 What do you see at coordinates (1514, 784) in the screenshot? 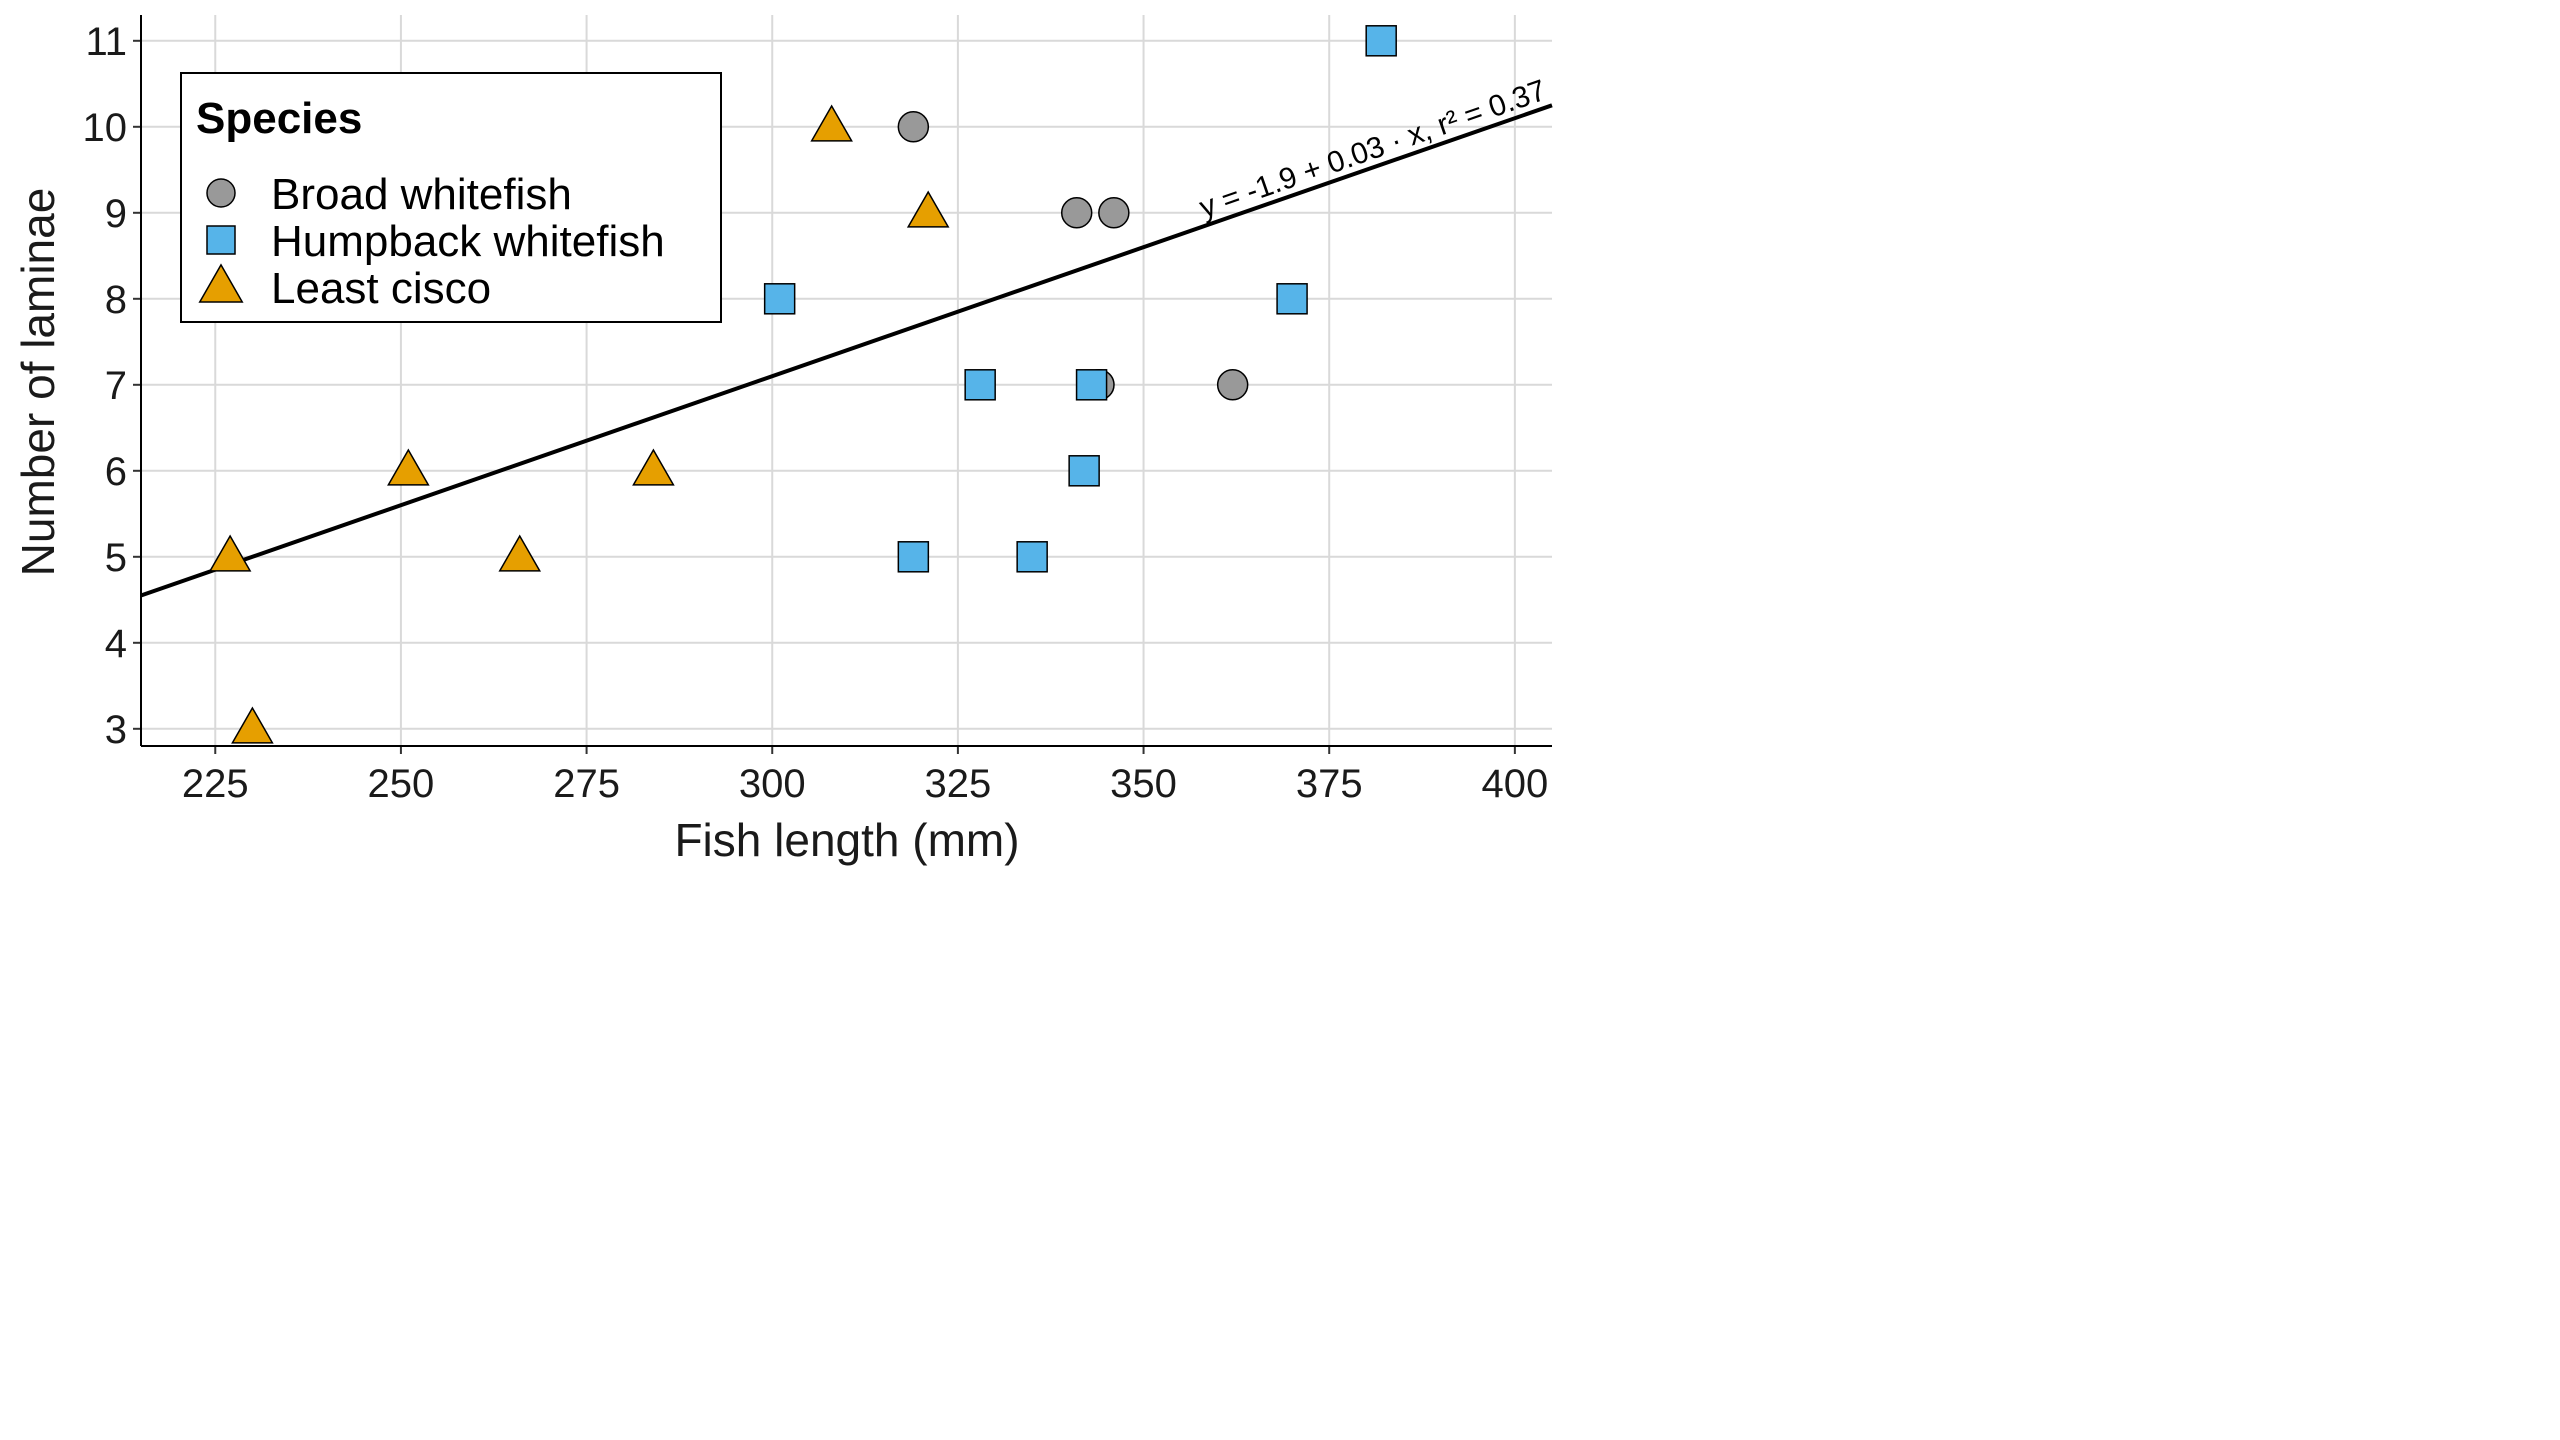
I see `x-tick-label: 400` at bounding box center [1514, 784].